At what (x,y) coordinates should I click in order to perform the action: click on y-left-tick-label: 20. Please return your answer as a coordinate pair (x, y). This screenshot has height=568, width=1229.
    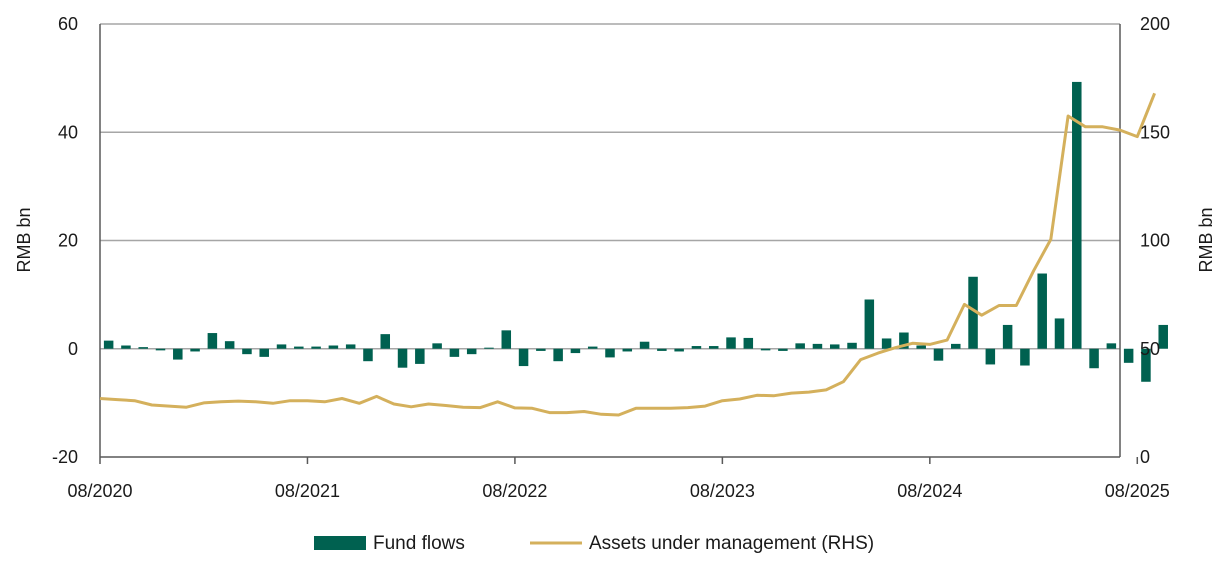
    Looking at the image, I should click on (68, 241).